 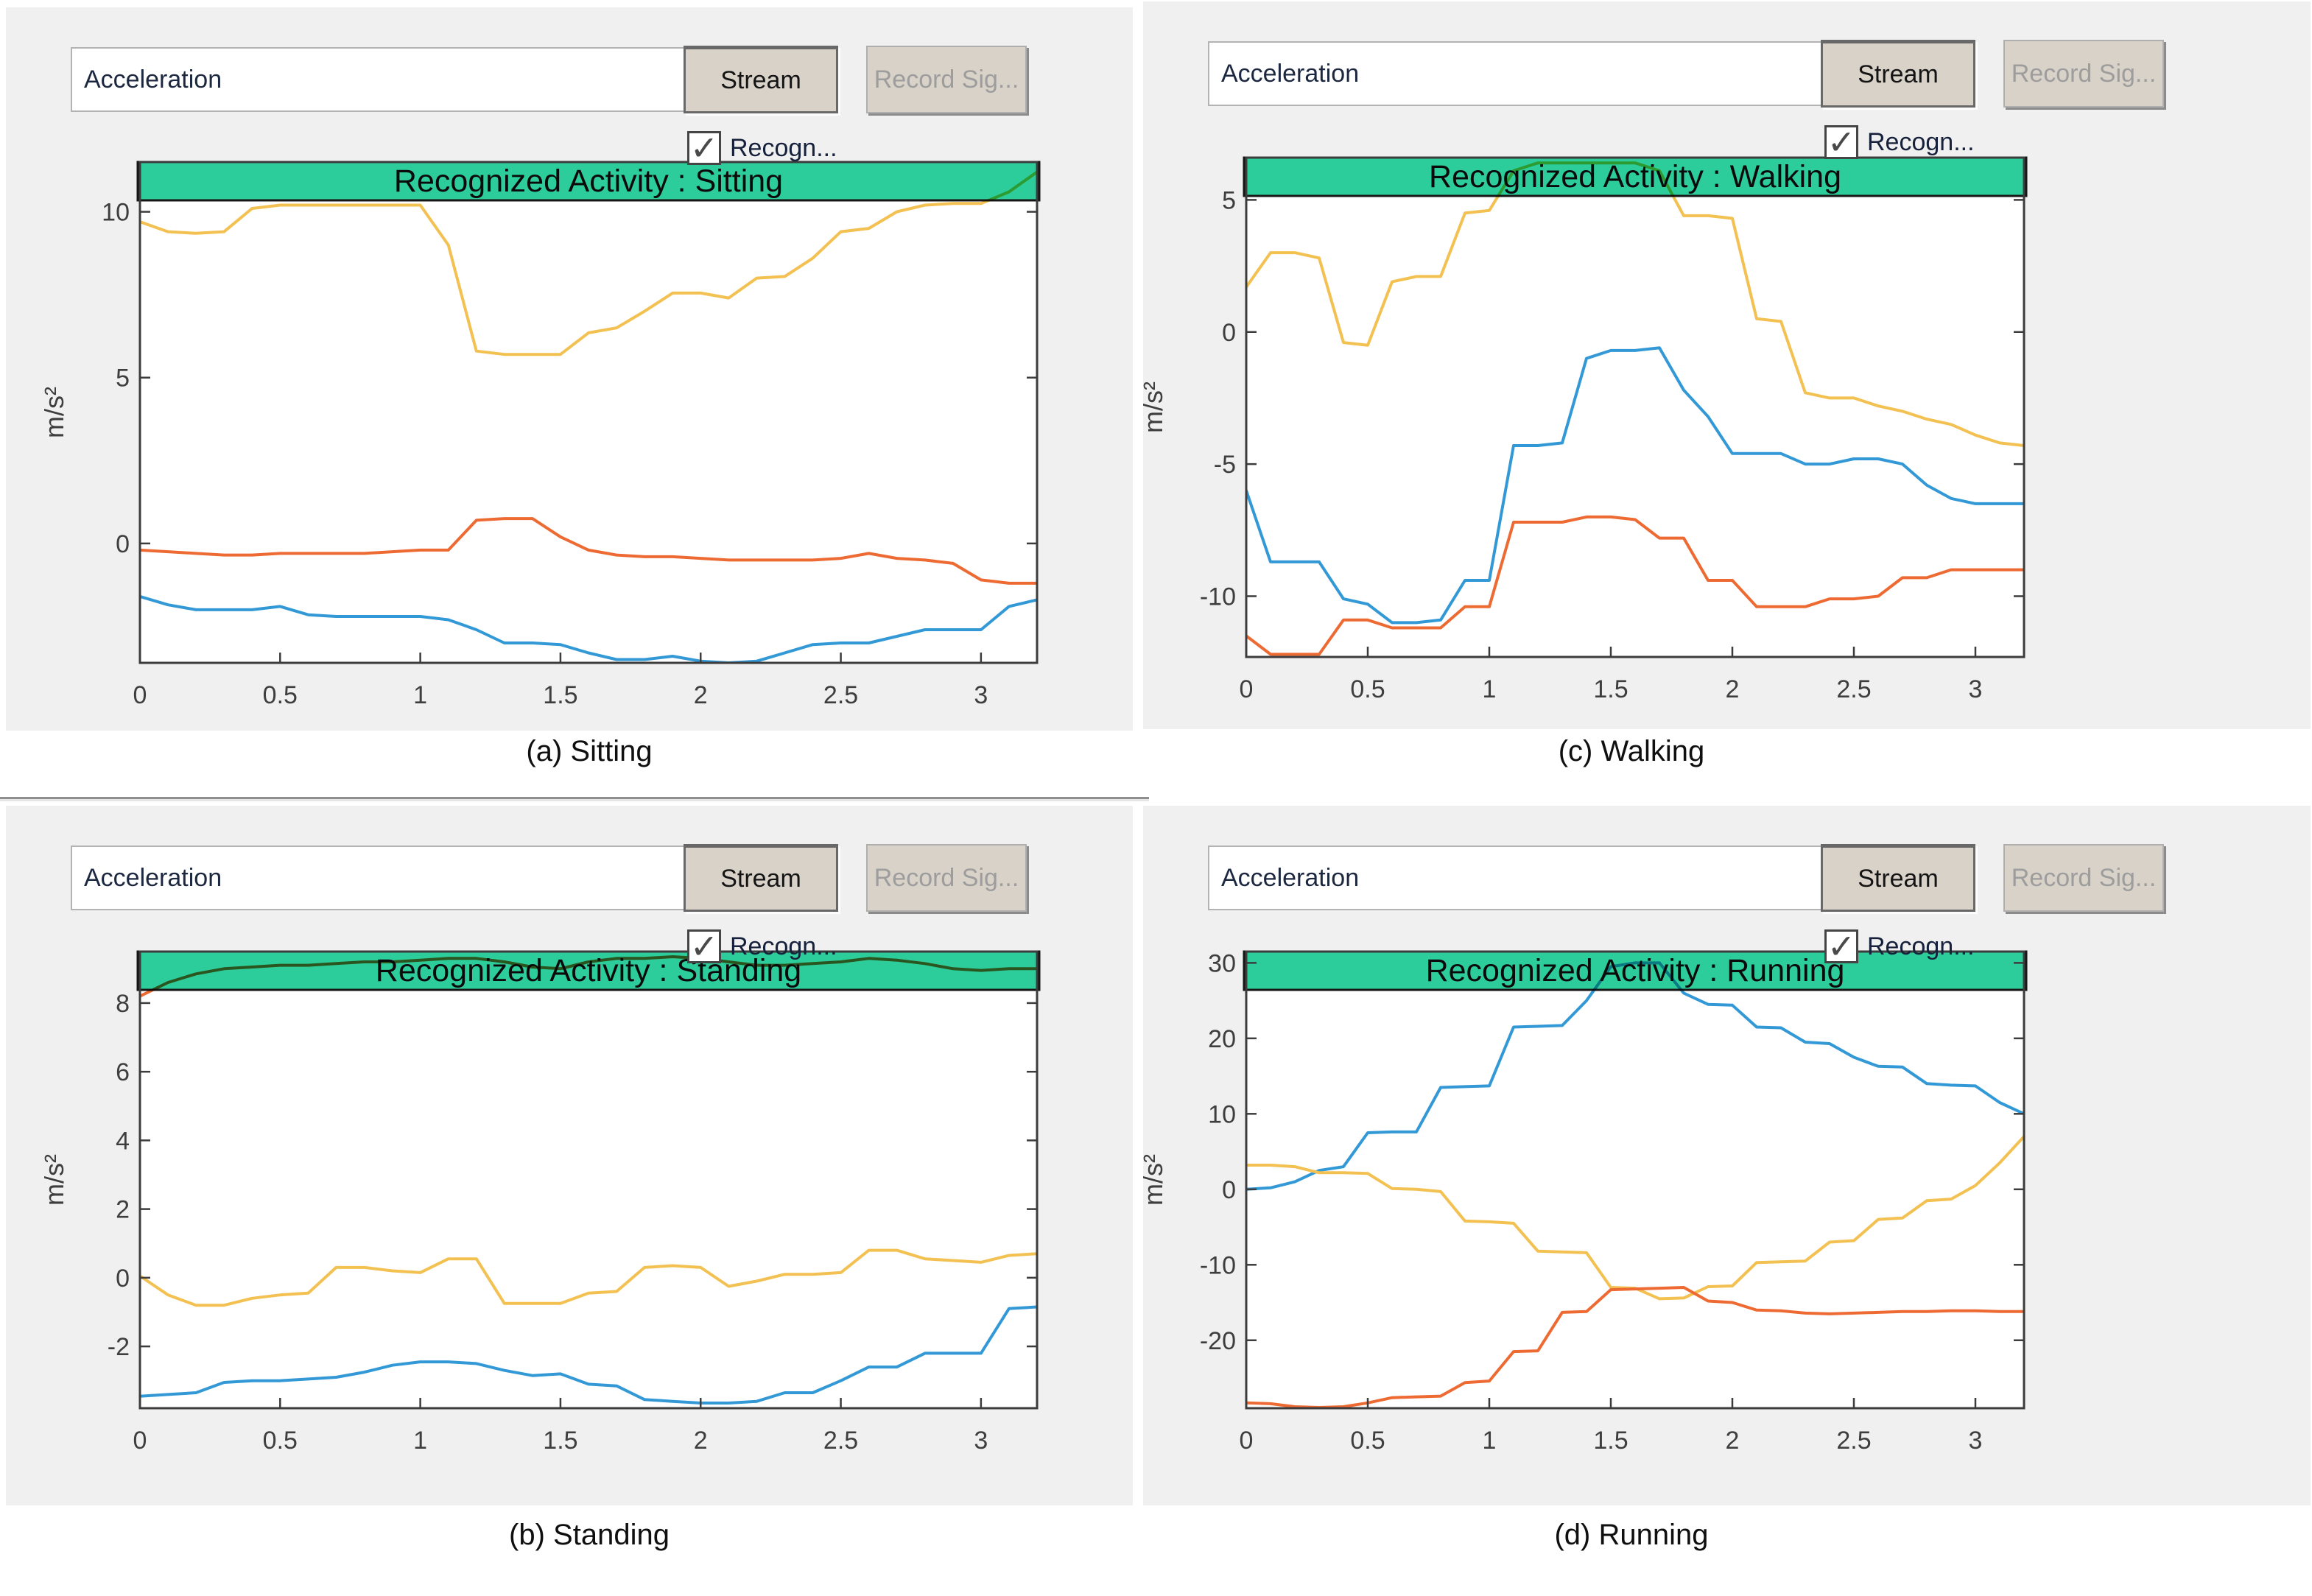 I want to click on svg-text: Recognized Activity : Sitting, so click(x=588, y=181).